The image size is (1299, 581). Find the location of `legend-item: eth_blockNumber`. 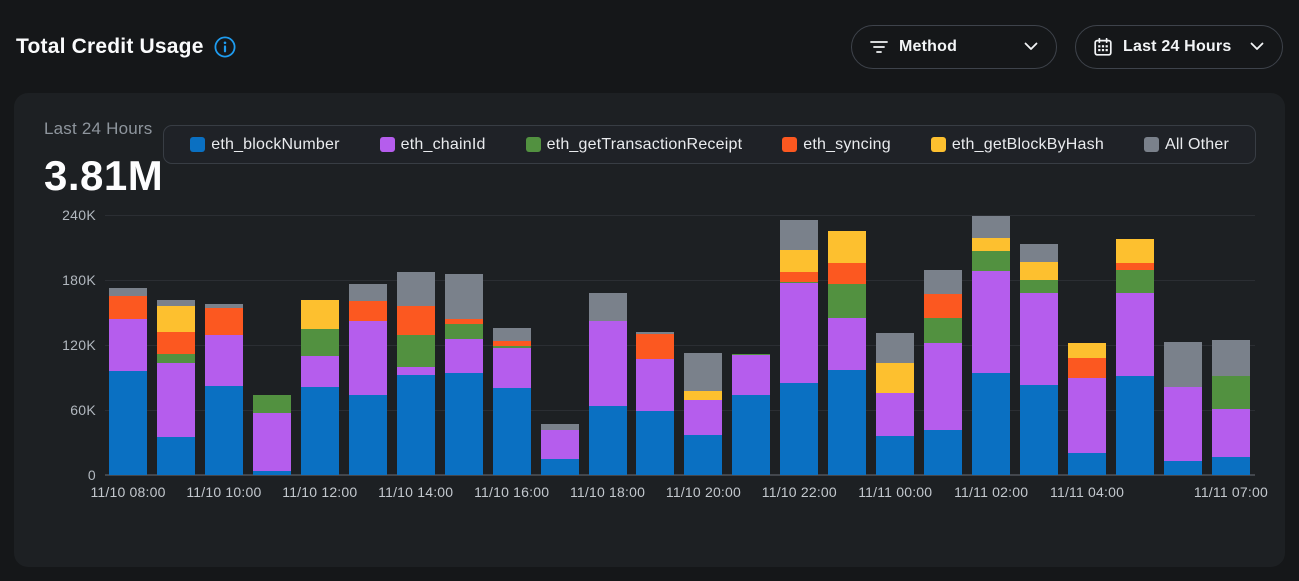

legend-item: eth_blockNumber is located at coordinates (264, 145).